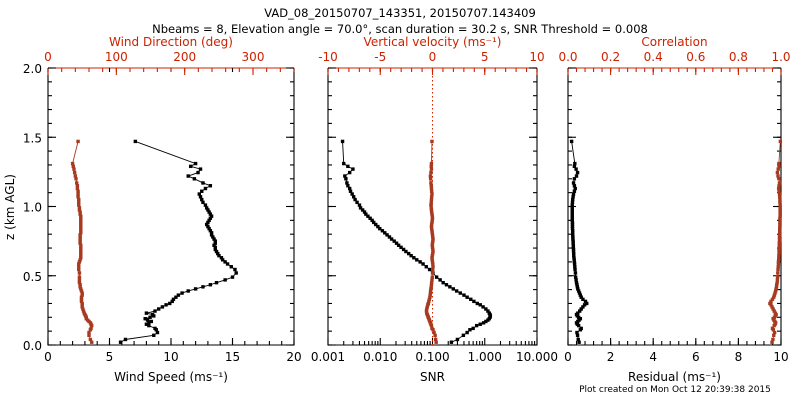 This screenshot has height=400, width=800. What do you see at coordinates (328, 357) in the screenshot?
I see `x-tick-label: 0.001` at bounding box center [328, 357].